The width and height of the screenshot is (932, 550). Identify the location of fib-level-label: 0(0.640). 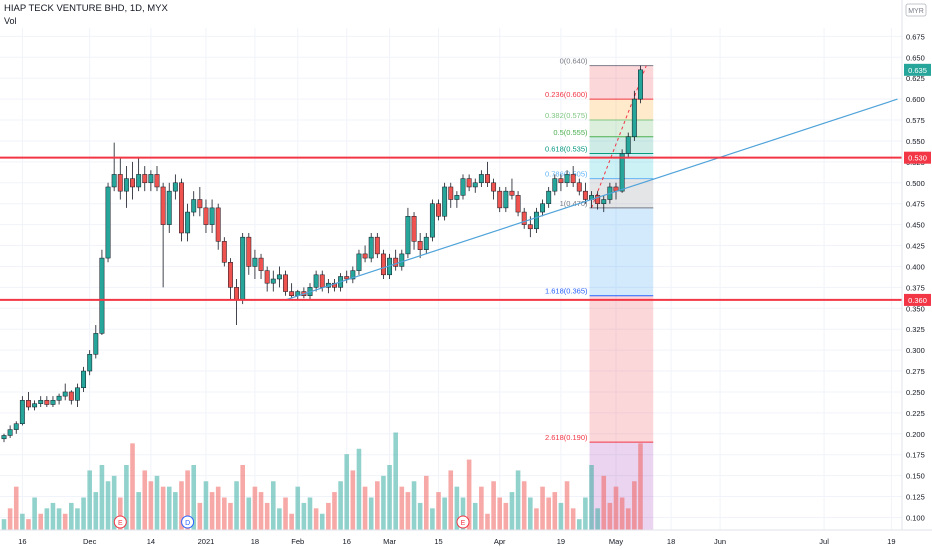
(574, 61).